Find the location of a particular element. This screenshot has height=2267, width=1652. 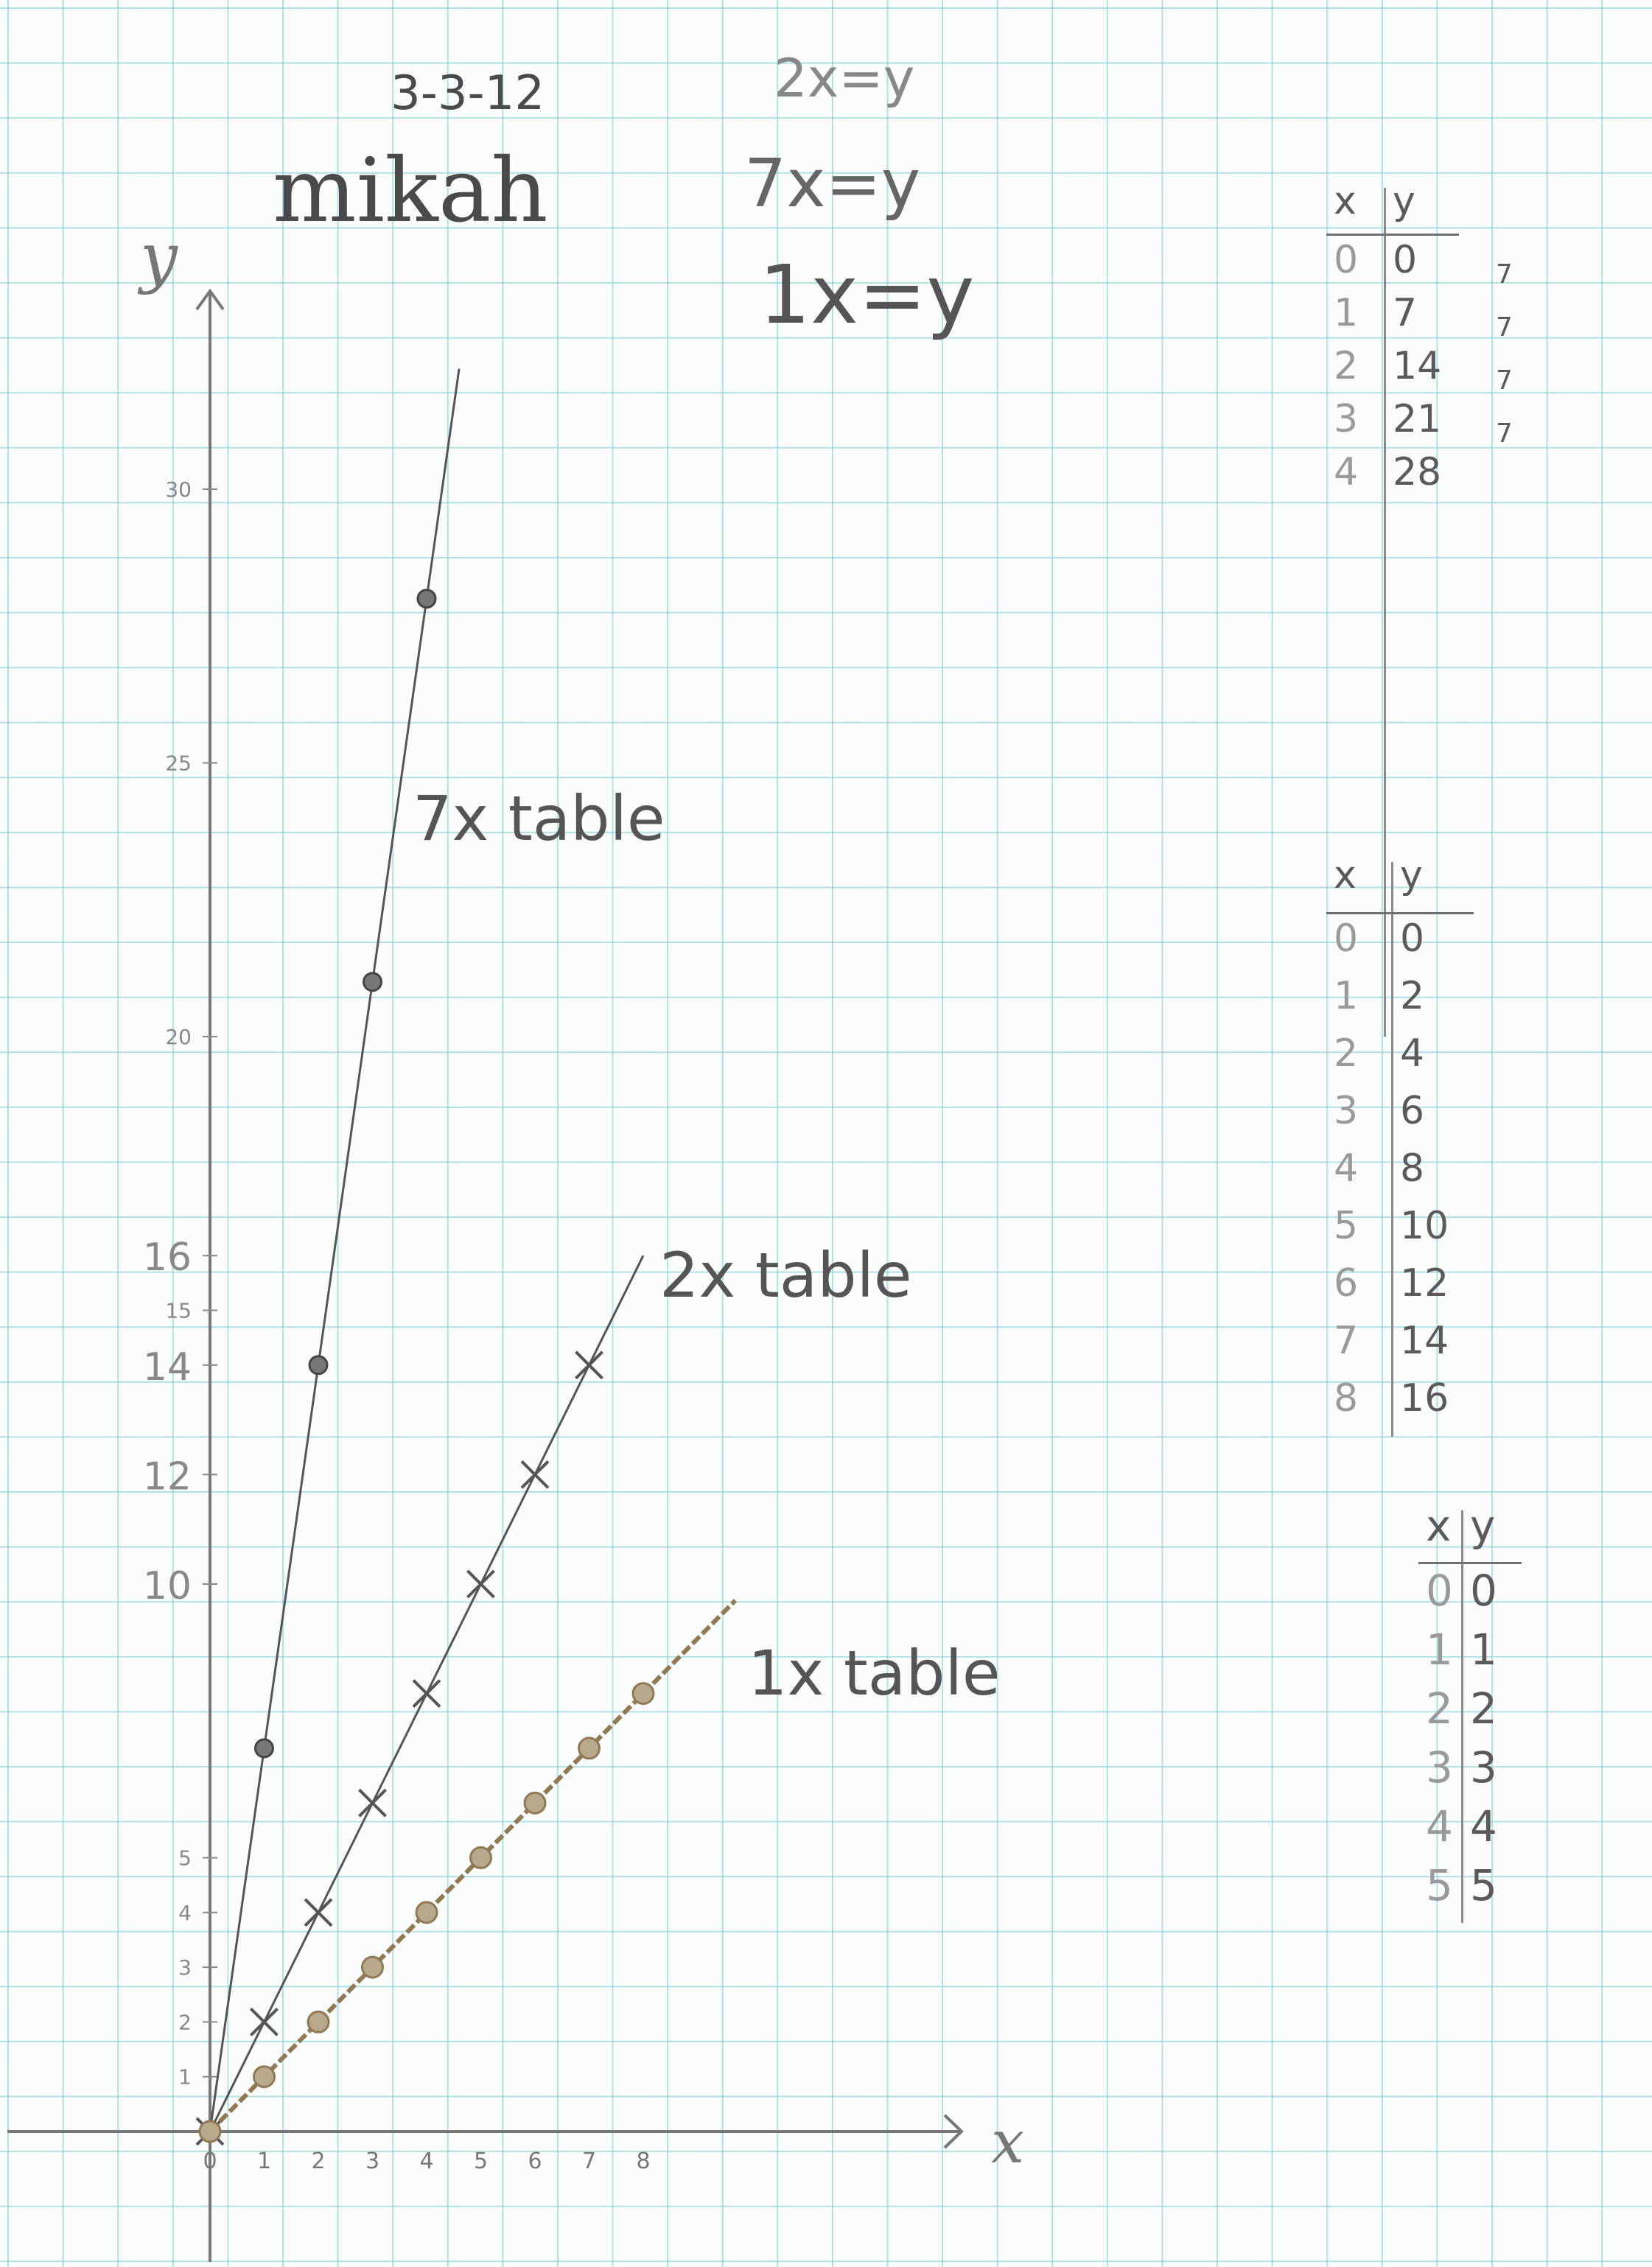

series-labels: 7x table 2x table 1x table is located at coordinates (707, 1245).